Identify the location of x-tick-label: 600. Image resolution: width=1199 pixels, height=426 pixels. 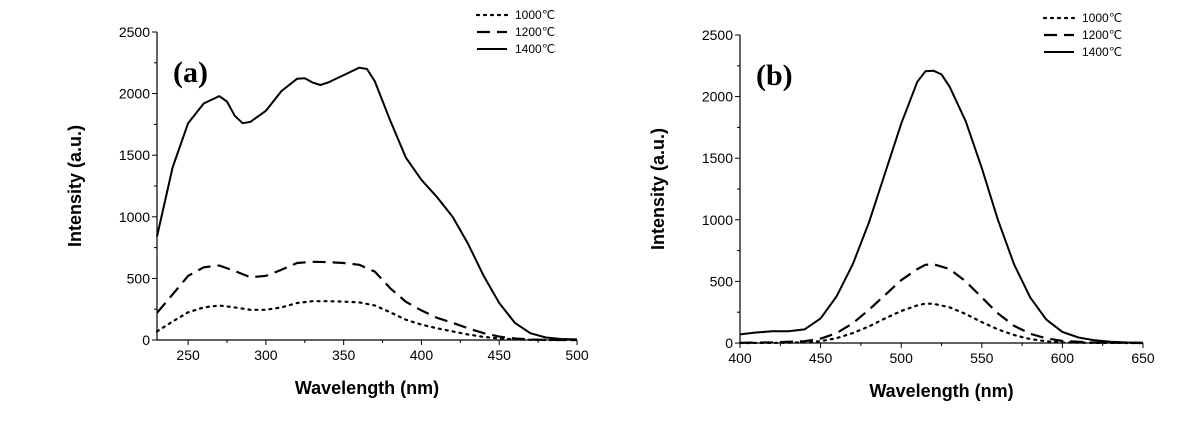
(1063, 358).